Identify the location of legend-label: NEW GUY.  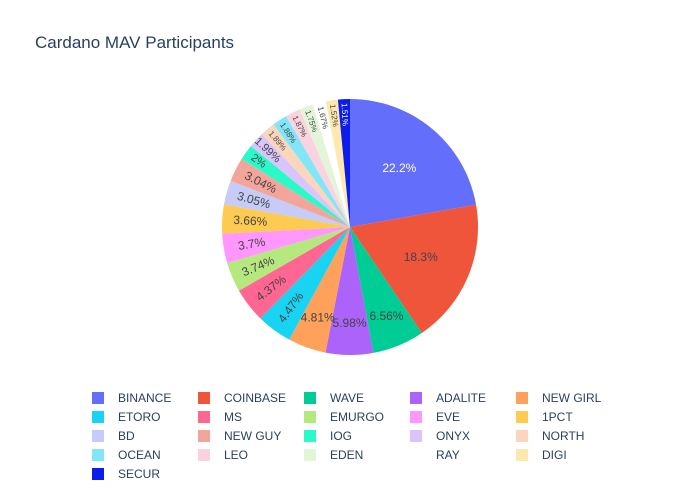
(253, 435).